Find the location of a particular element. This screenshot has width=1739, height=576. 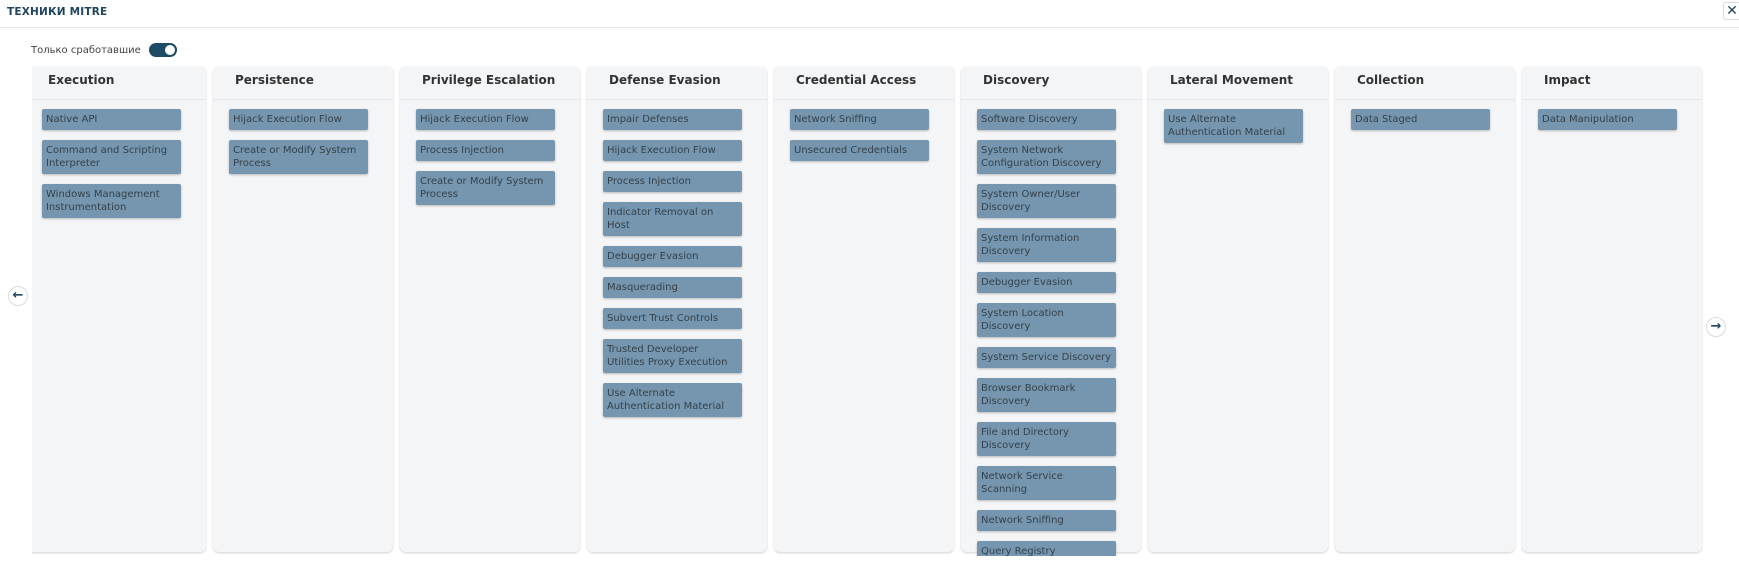

scroll-right-button: → is located at coordinates (1716, 327).